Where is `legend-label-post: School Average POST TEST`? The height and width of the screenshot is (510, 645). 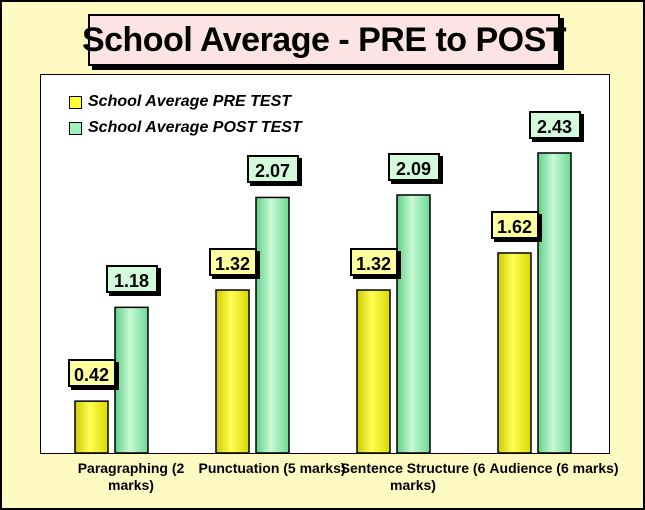 legend-label-post: School Average POST TEST is located at coordinates (195, 127).